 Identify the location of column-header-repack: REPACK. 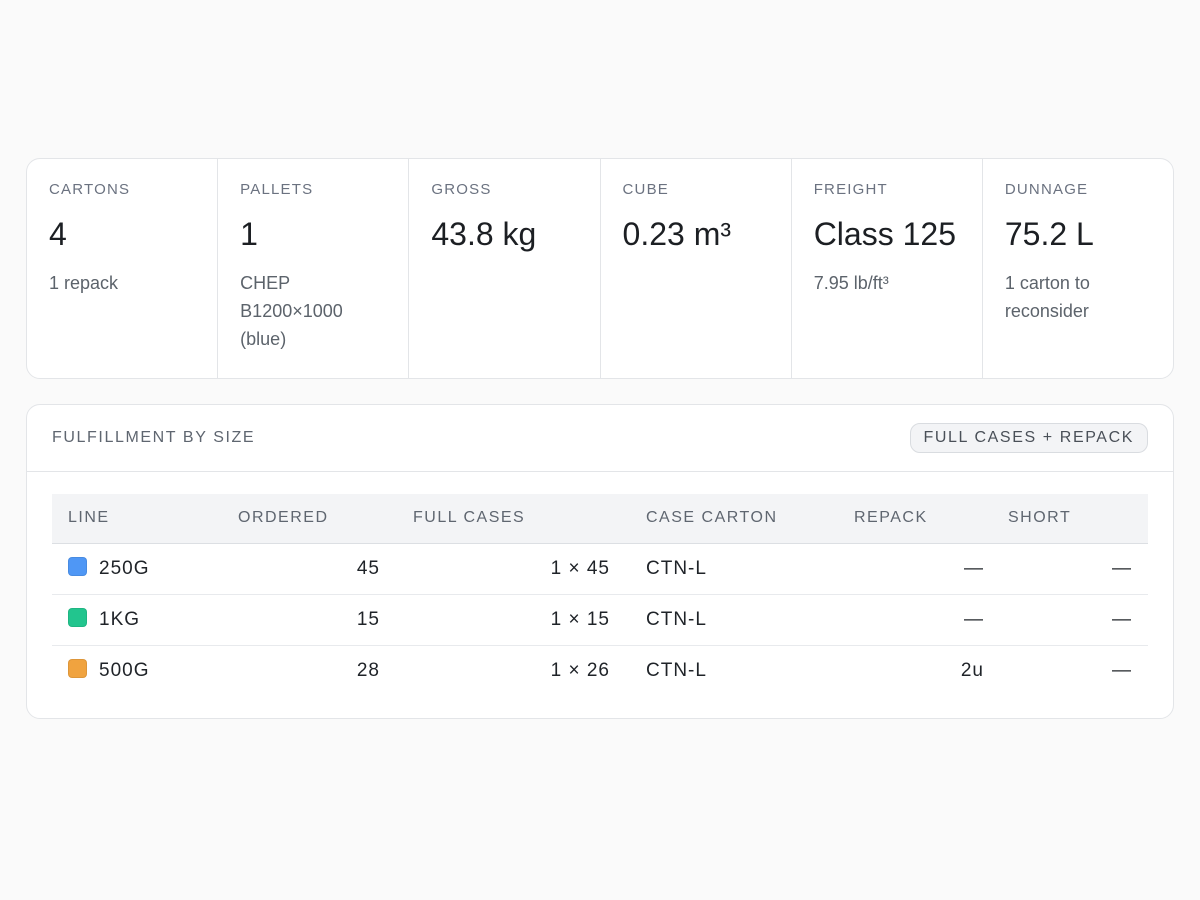
(894, 519).